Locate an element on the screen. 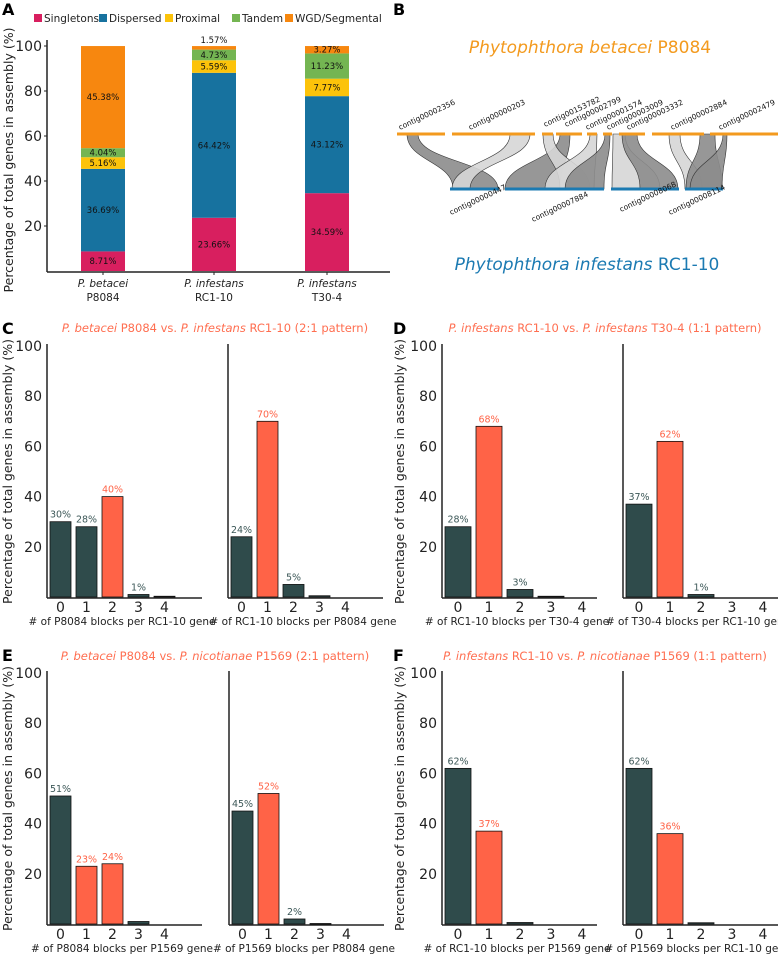 This screenshot has width=778, height=954. segment-value-label: 43.12% is located at coordinates (327, 146).